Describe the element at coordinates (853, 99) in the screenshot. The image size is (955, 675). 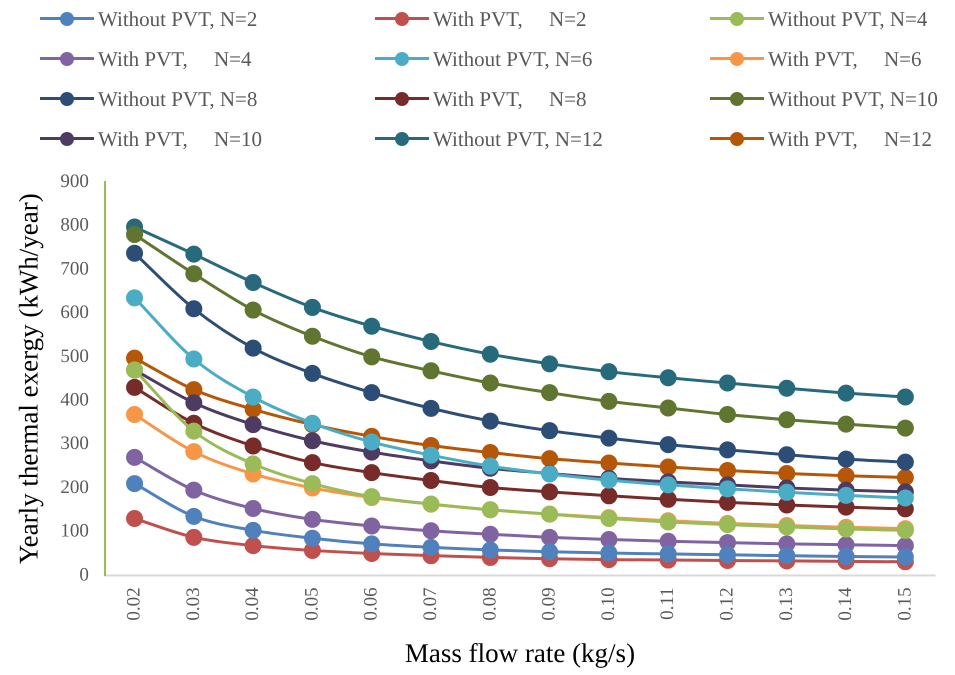
I see `legend-label: Without PVT, N=10` at that location.